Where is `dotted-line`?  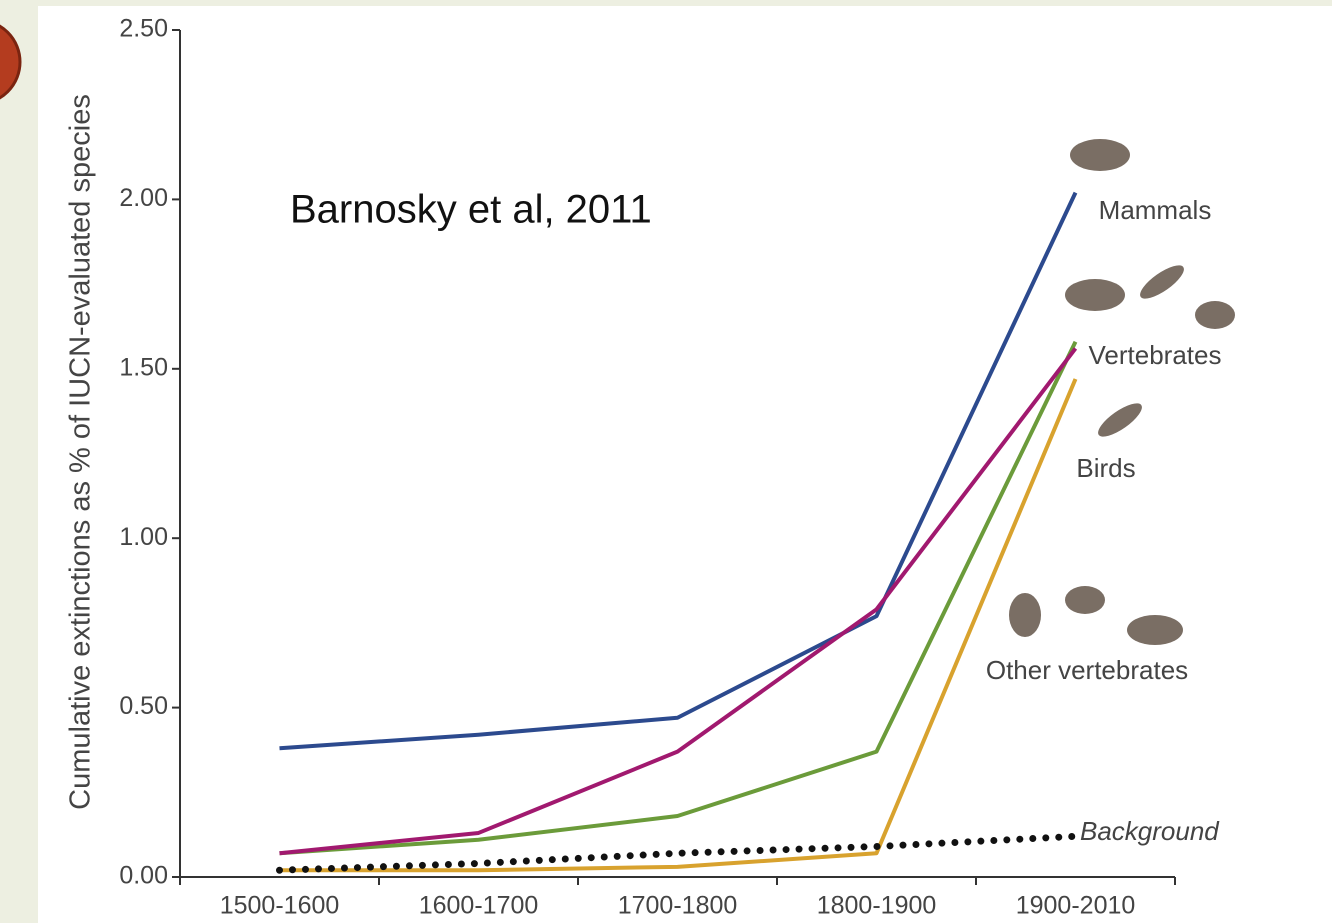
dotted-line is located at coordinates (677, 853).